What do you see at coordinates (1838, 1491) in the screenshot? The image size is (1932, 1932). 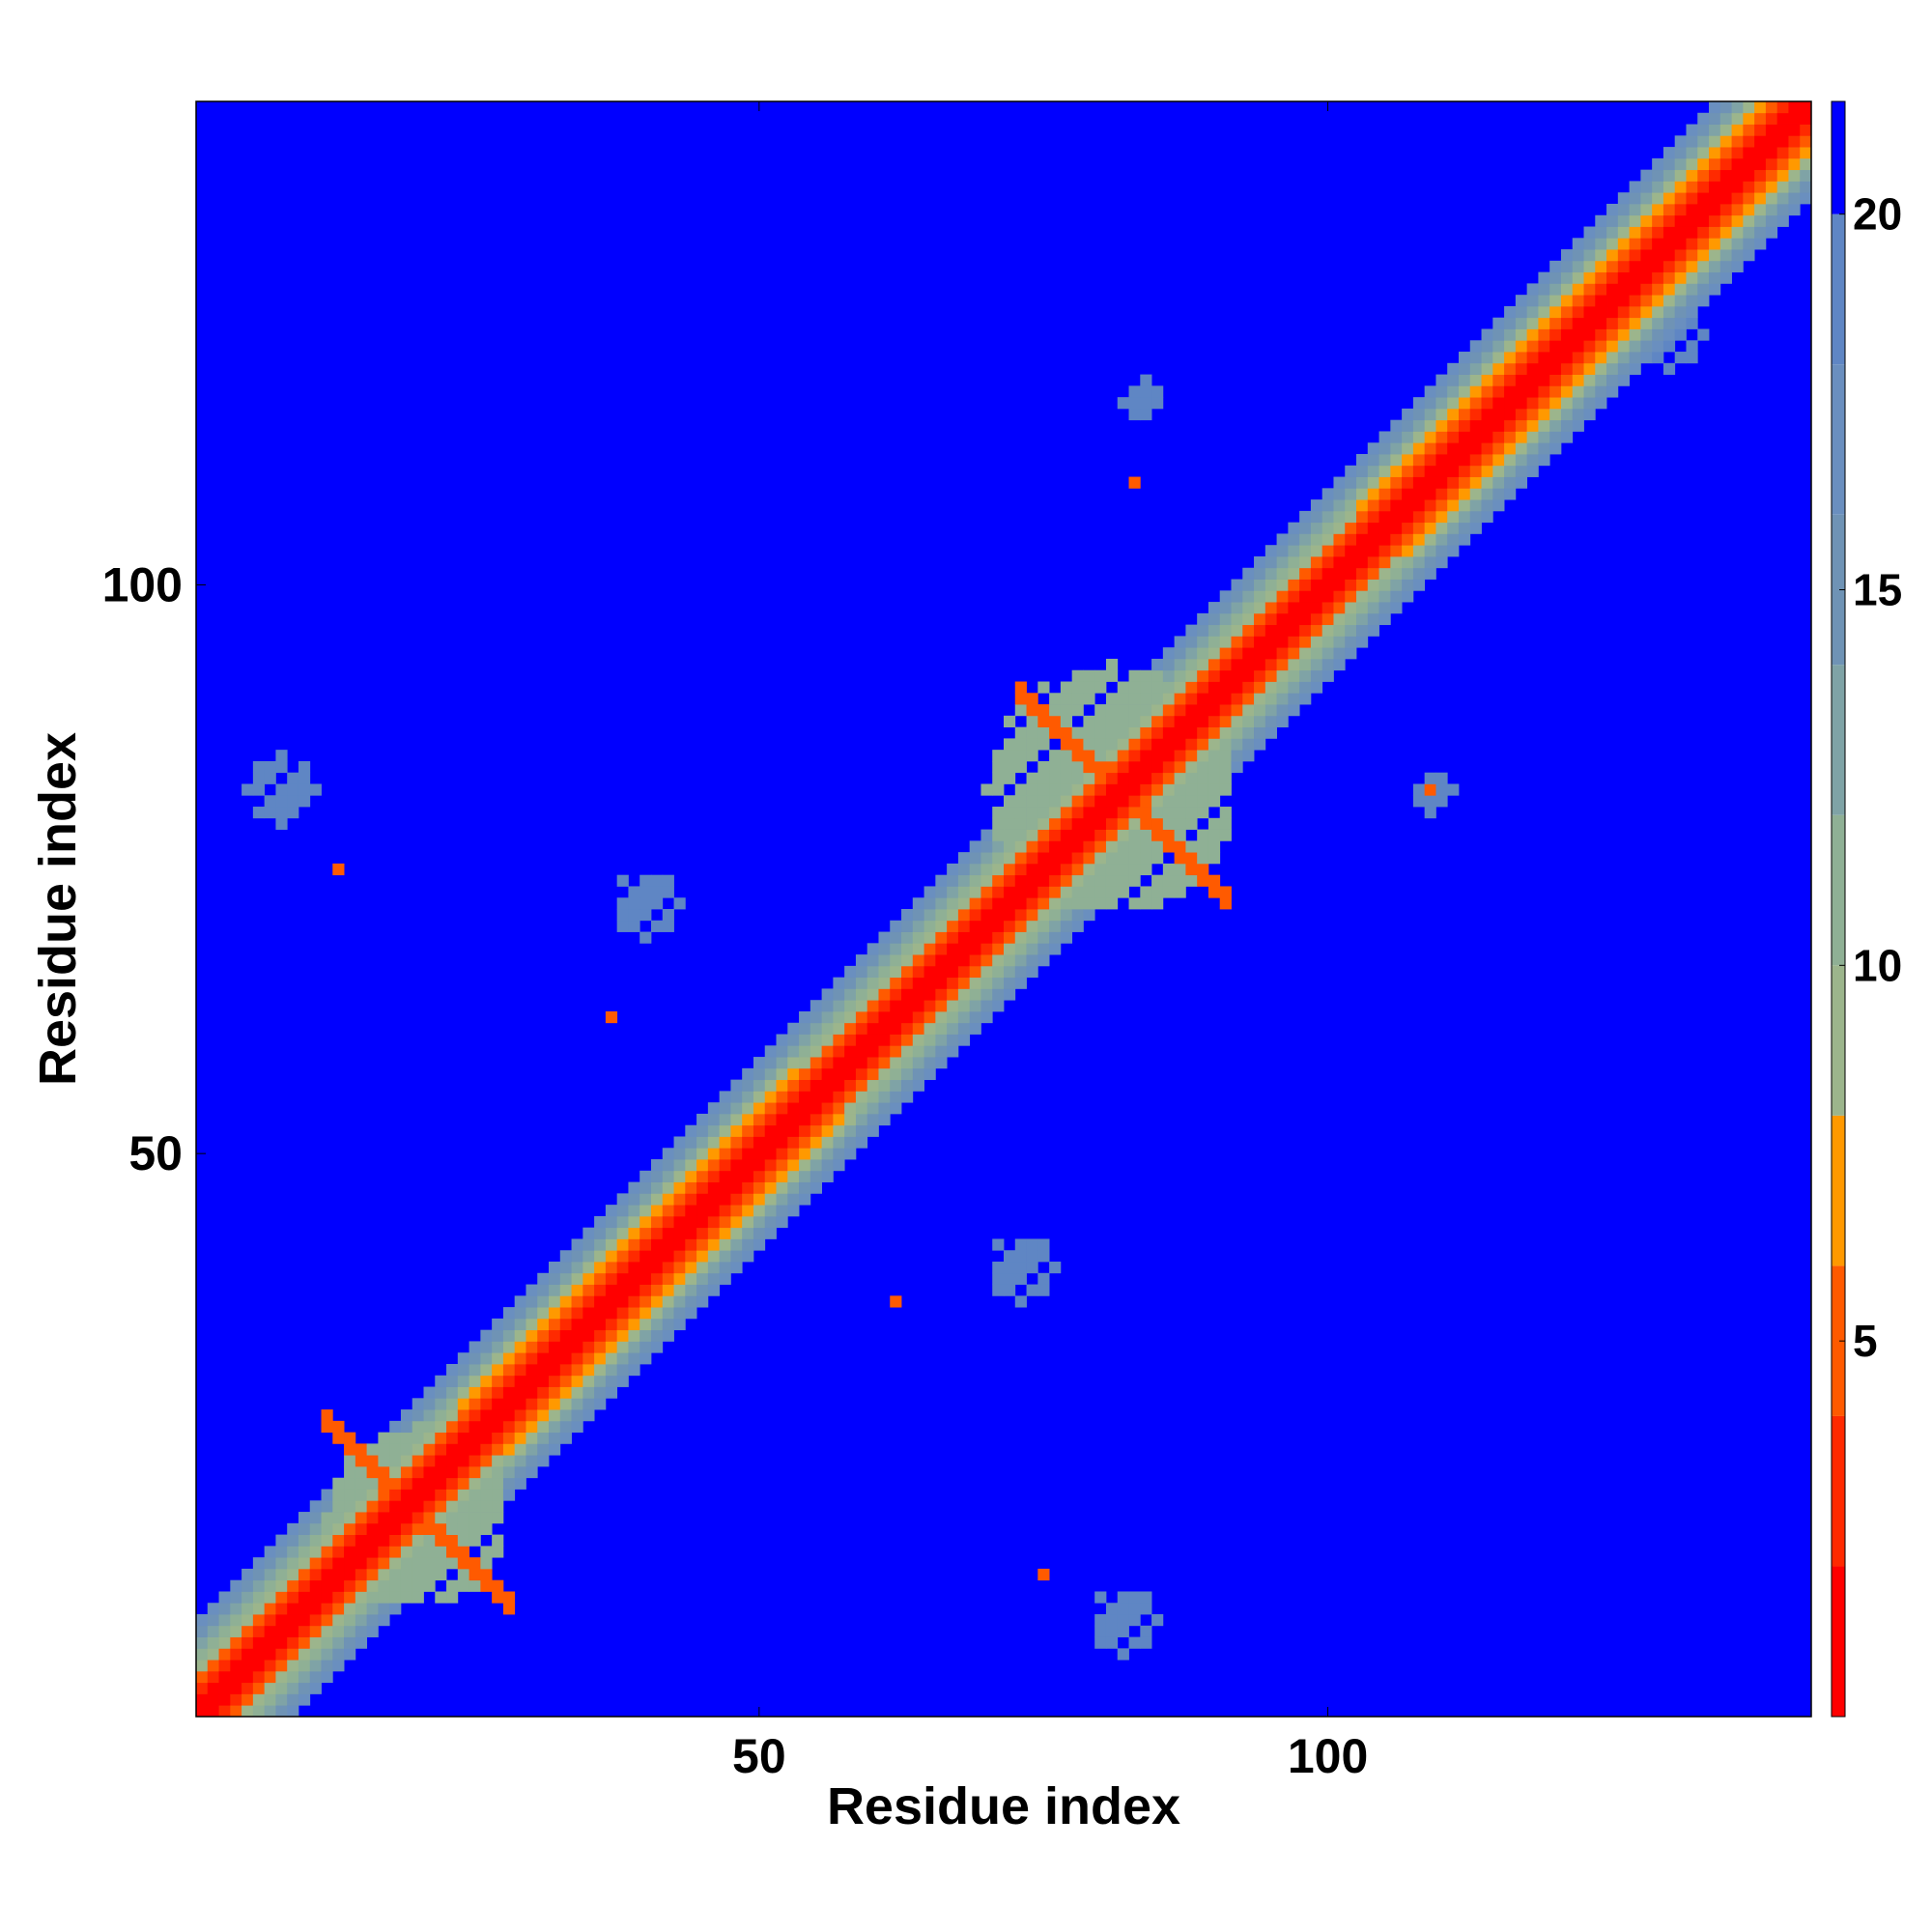 I see `colorbar-segment` at bounding box center [1838, 1491].